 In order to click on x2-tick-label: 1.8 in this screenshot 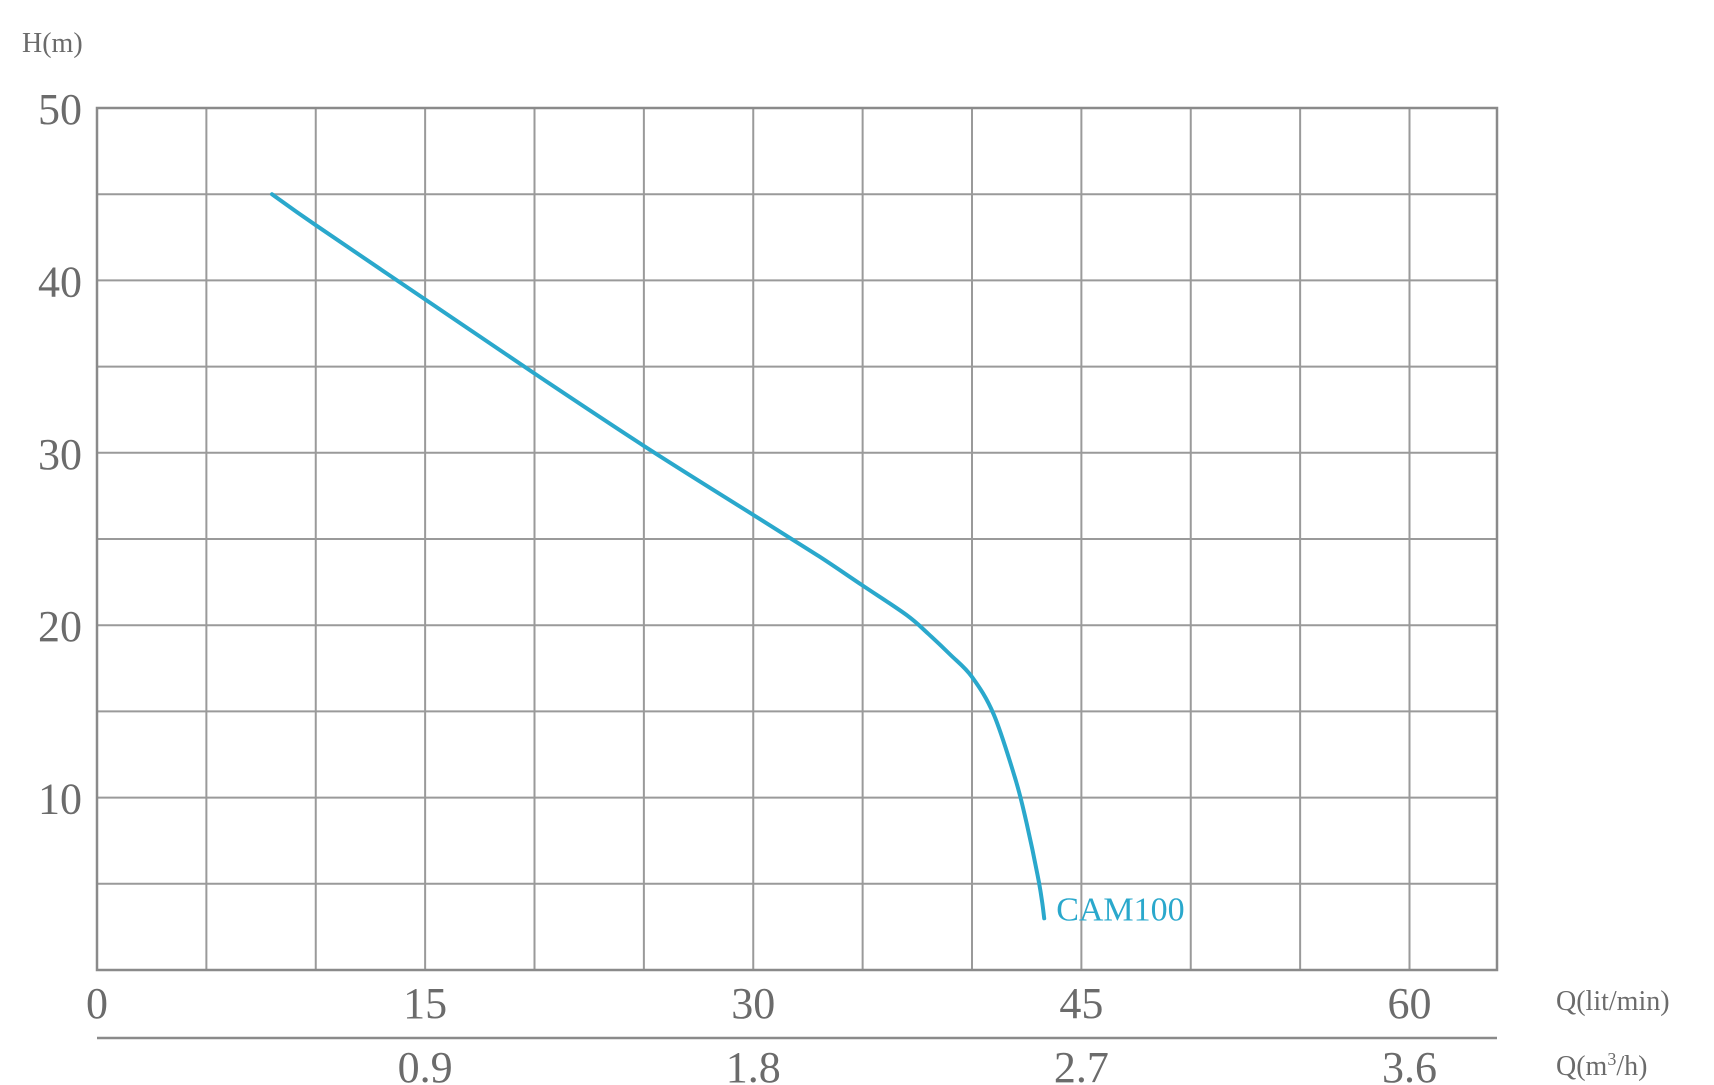, I will do `click(753, 1064)`.